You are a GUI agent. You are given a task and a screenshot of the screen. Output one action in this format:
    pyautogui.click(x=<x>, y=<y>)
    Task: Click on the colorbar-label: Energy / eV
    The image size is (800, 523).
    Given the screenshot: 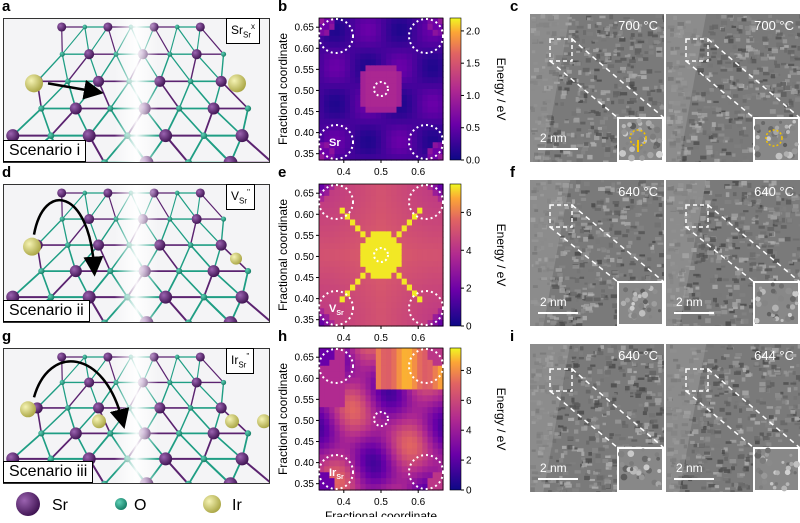 What is the action you would take?
    pyautogui.click(x=501, y=419)
    